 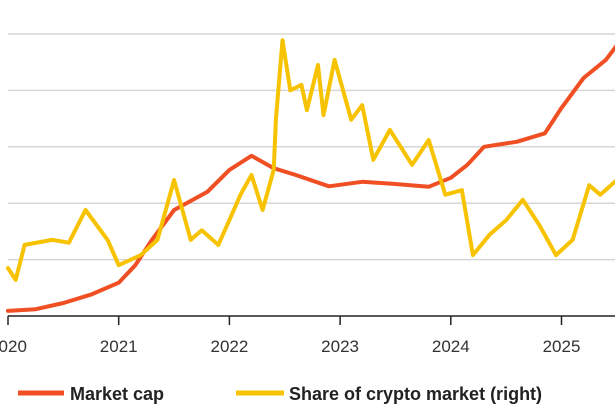 I want to click on x-tick-label: 2022, so click(x=229, y=346).